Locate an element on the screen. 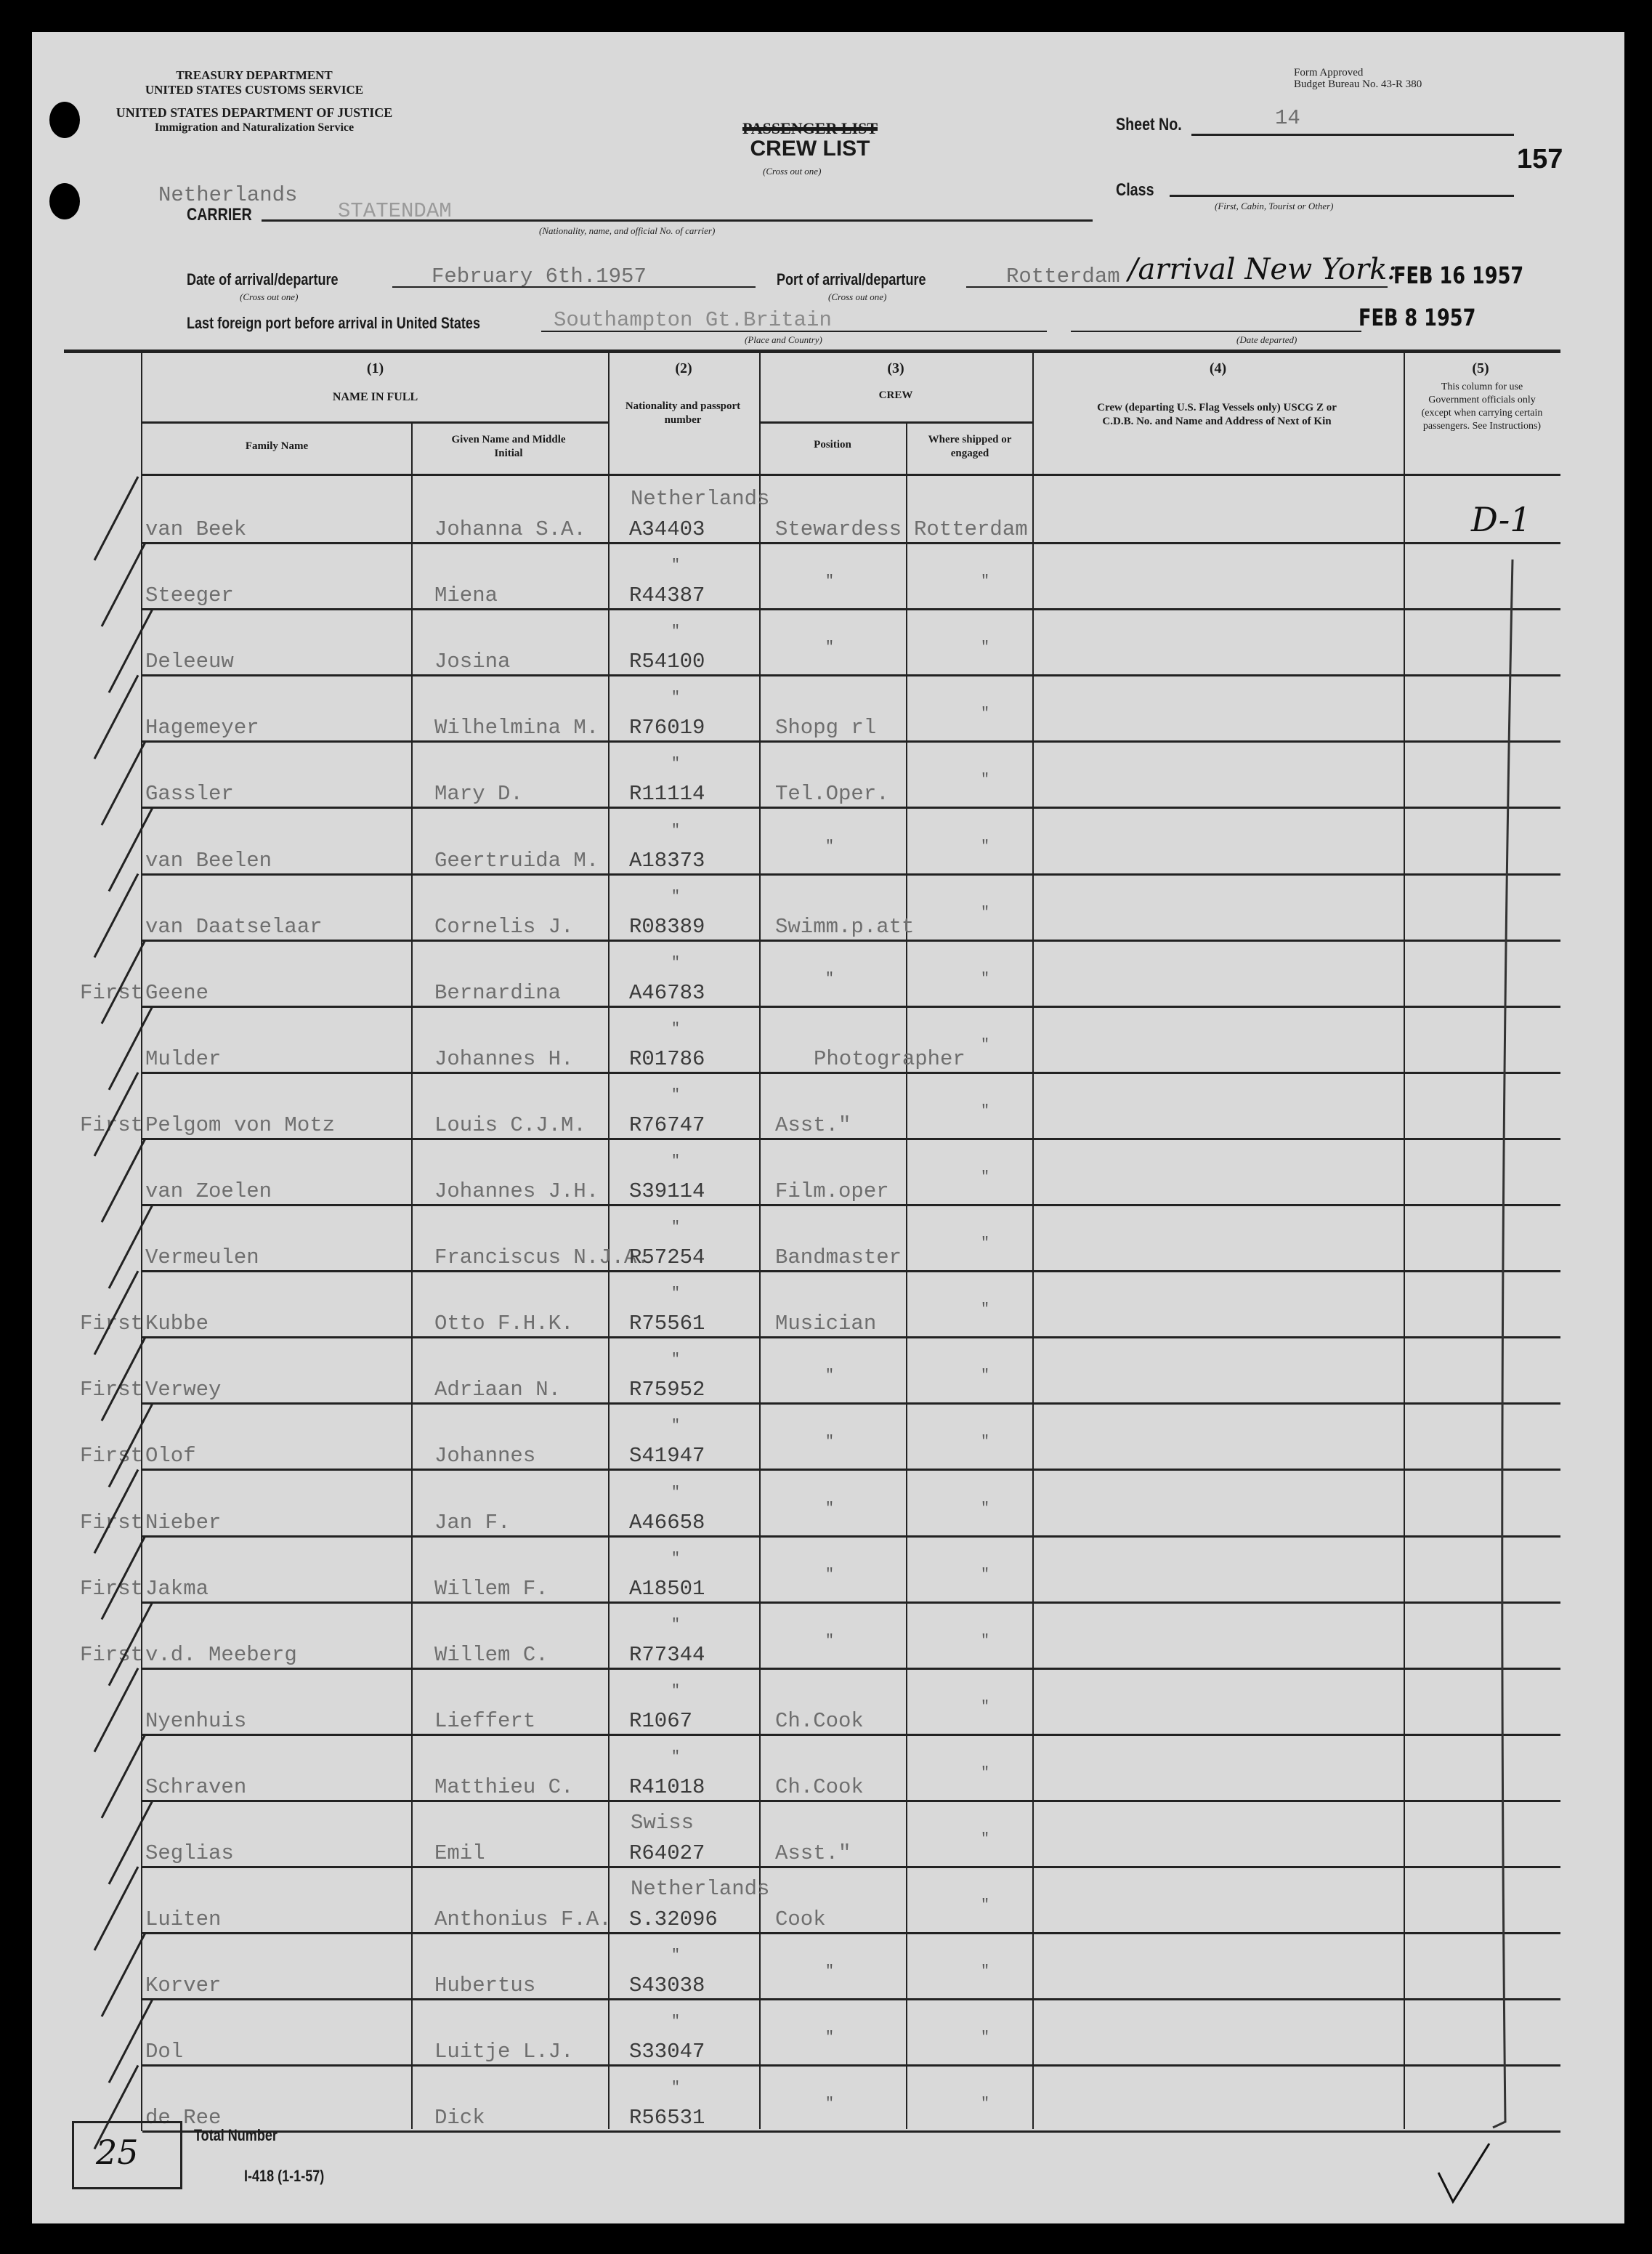  passport-number: A46783 is located at coordinates (667, 992).